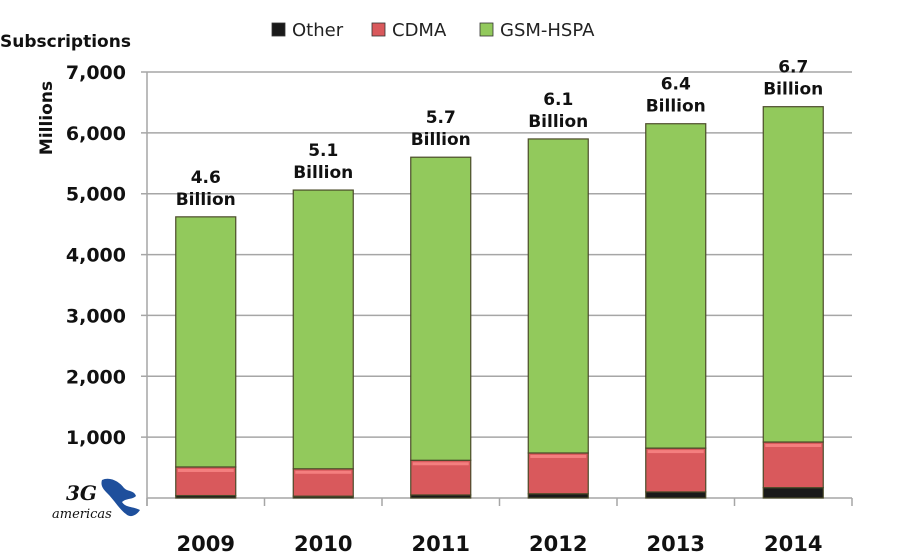 This screenshot has width=900, height=560. What do you see at coordinates (96, 134) in the screenshot?
I see `y-tick-label: 6,000` at bounding box center [96, 134].